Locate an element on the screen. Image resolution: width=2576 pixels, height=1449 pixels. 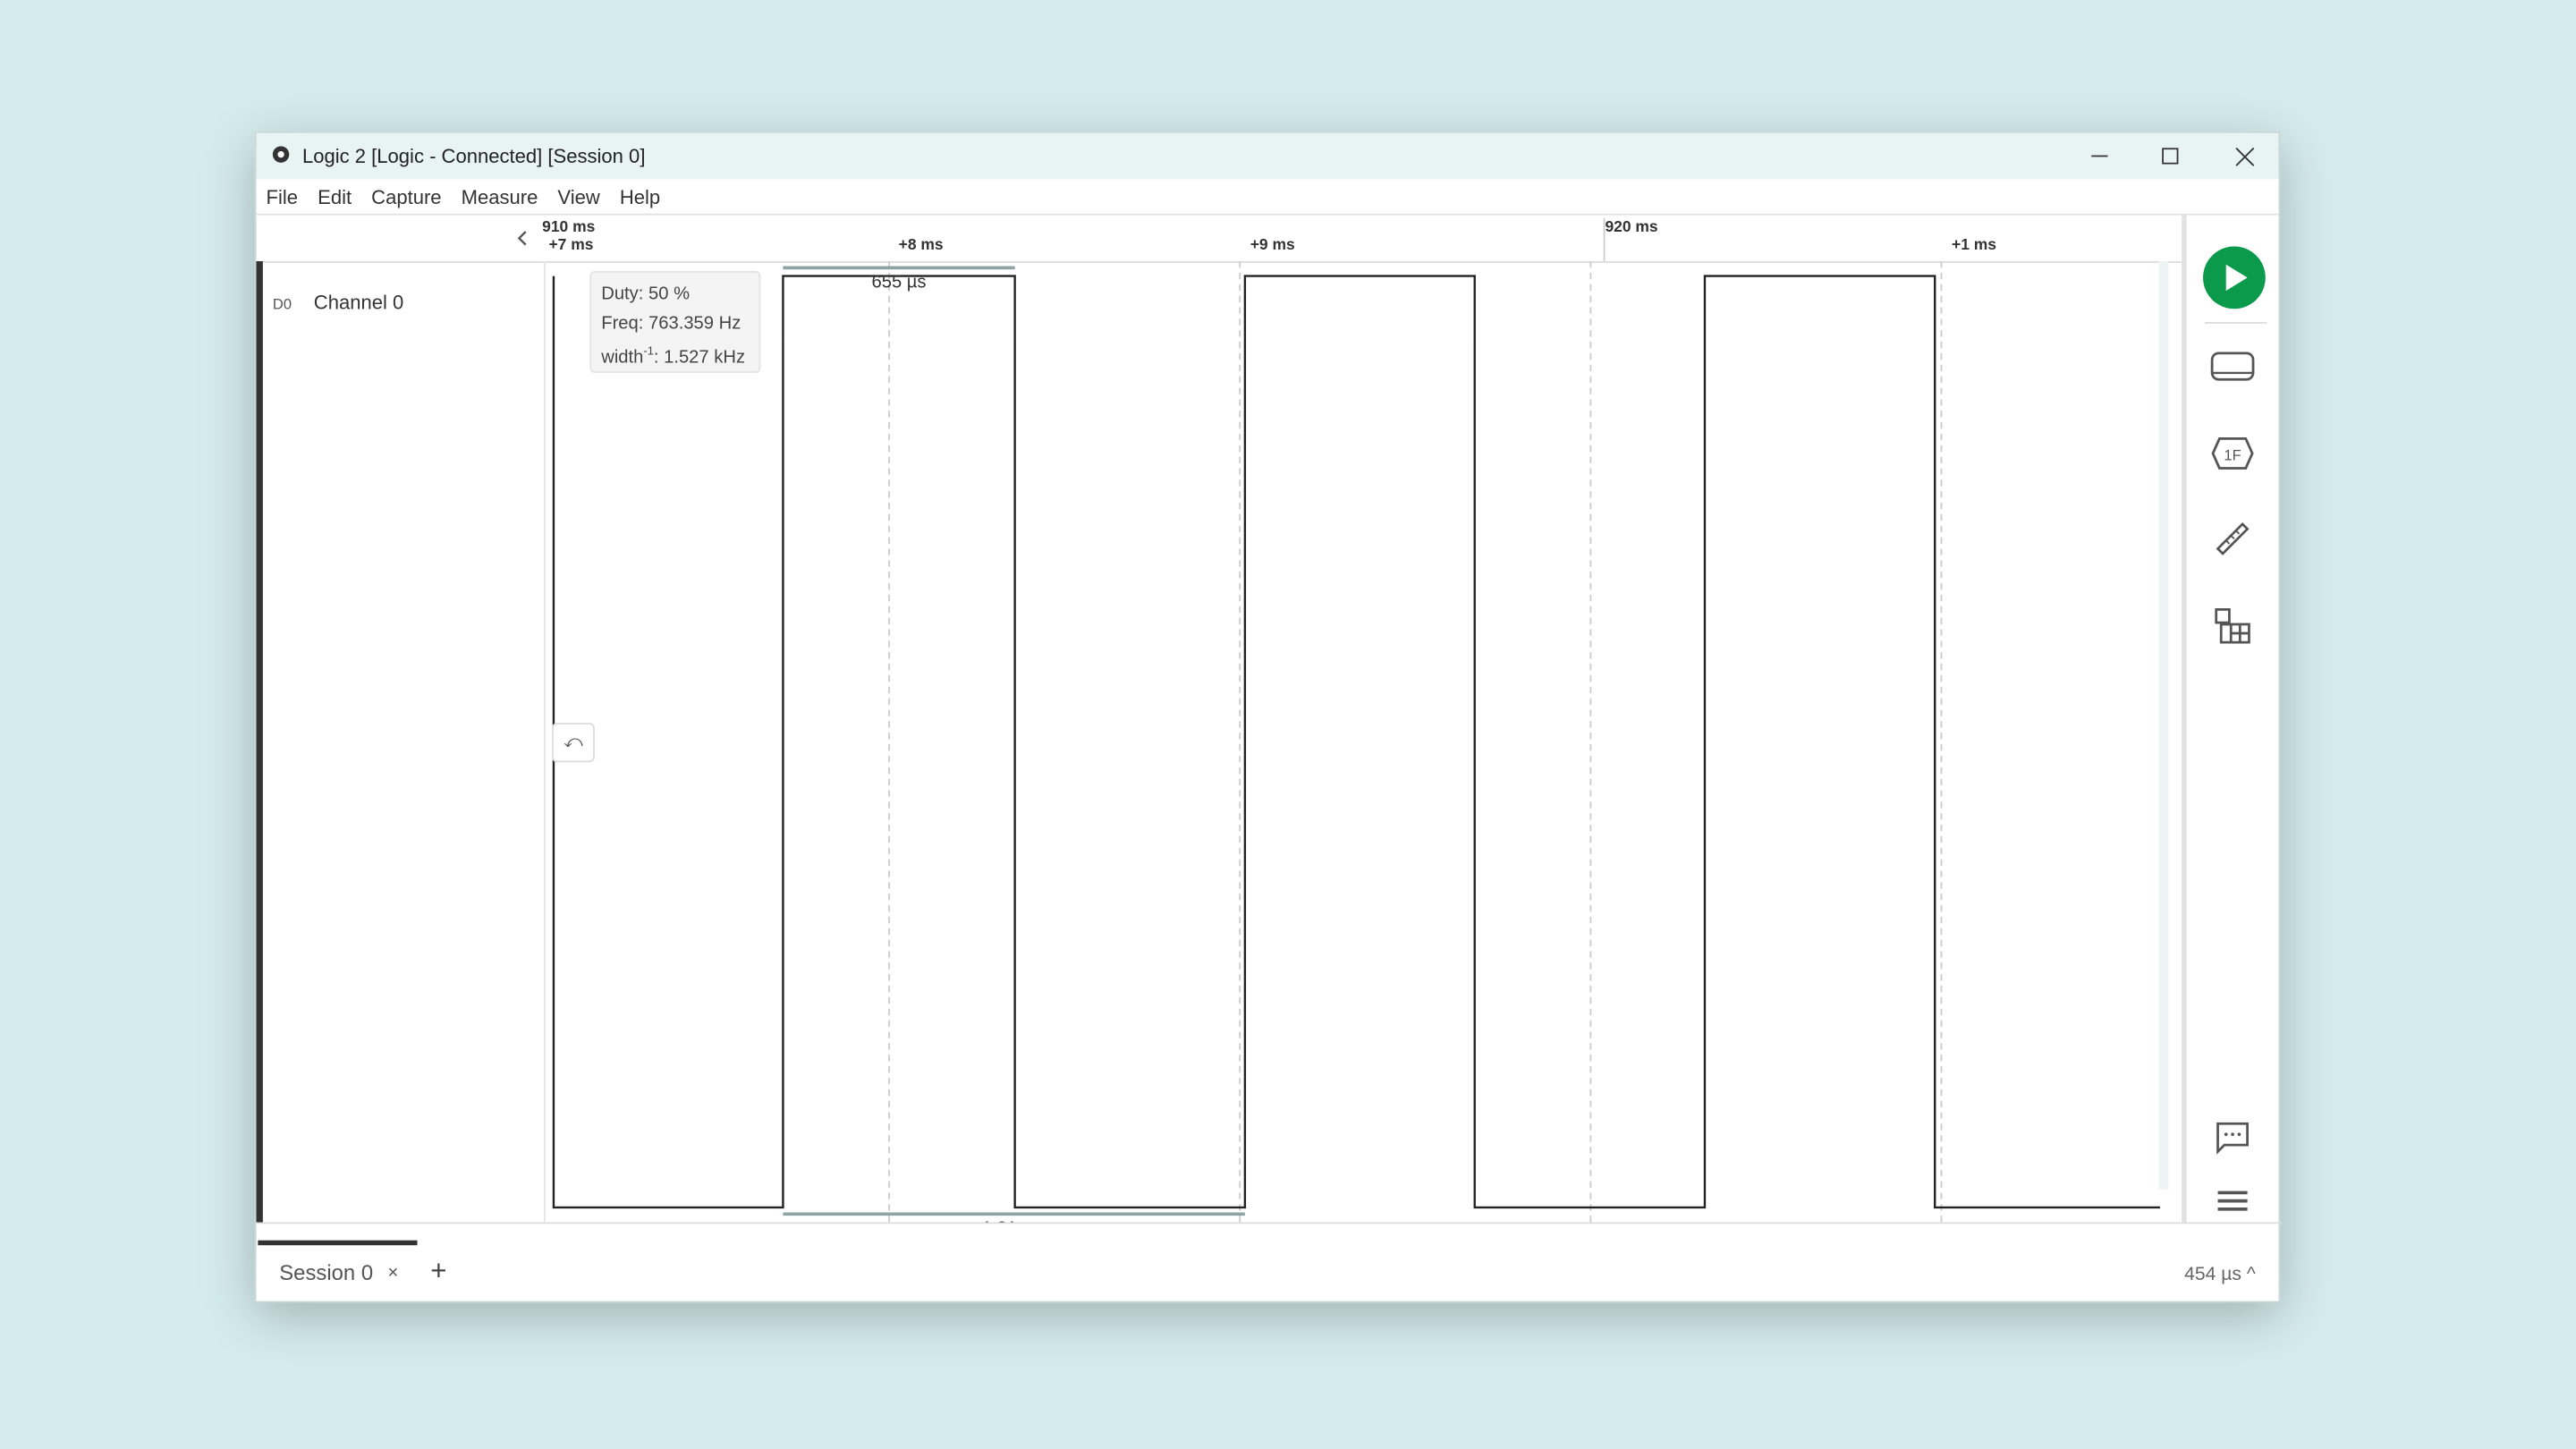
timing-status: 454 µs ^ is located at coordinates (2220, 1275).